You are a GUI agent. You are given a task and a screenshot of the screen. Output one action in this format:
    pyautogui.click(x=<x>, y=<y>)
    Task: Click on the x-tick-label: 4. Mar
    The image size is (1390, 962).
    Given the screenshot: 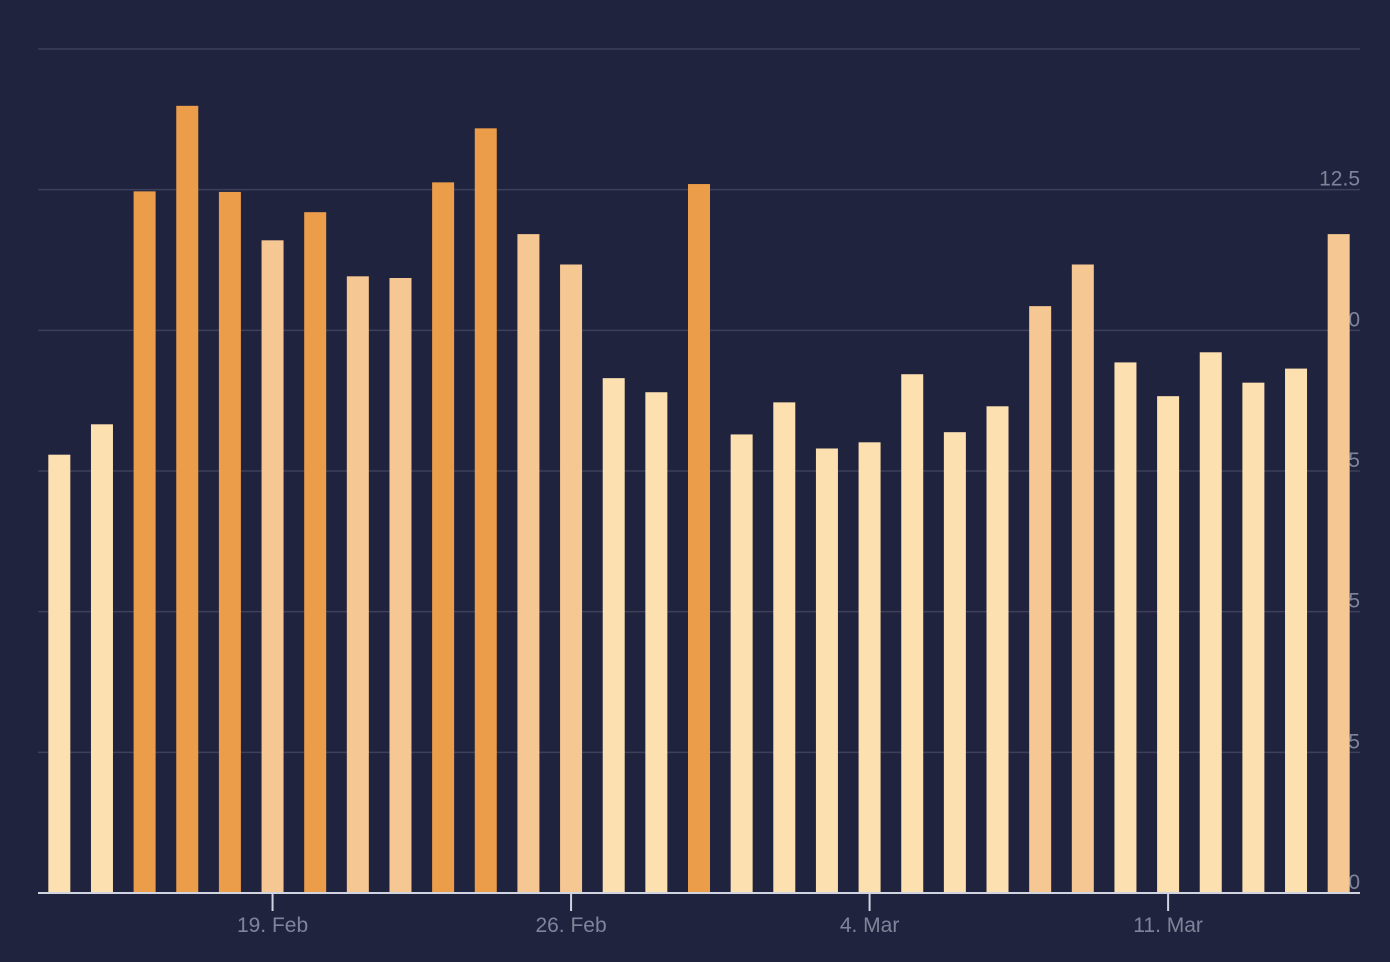 What is the action you would take?
    pyautogui.click(x=870, y=925)
    